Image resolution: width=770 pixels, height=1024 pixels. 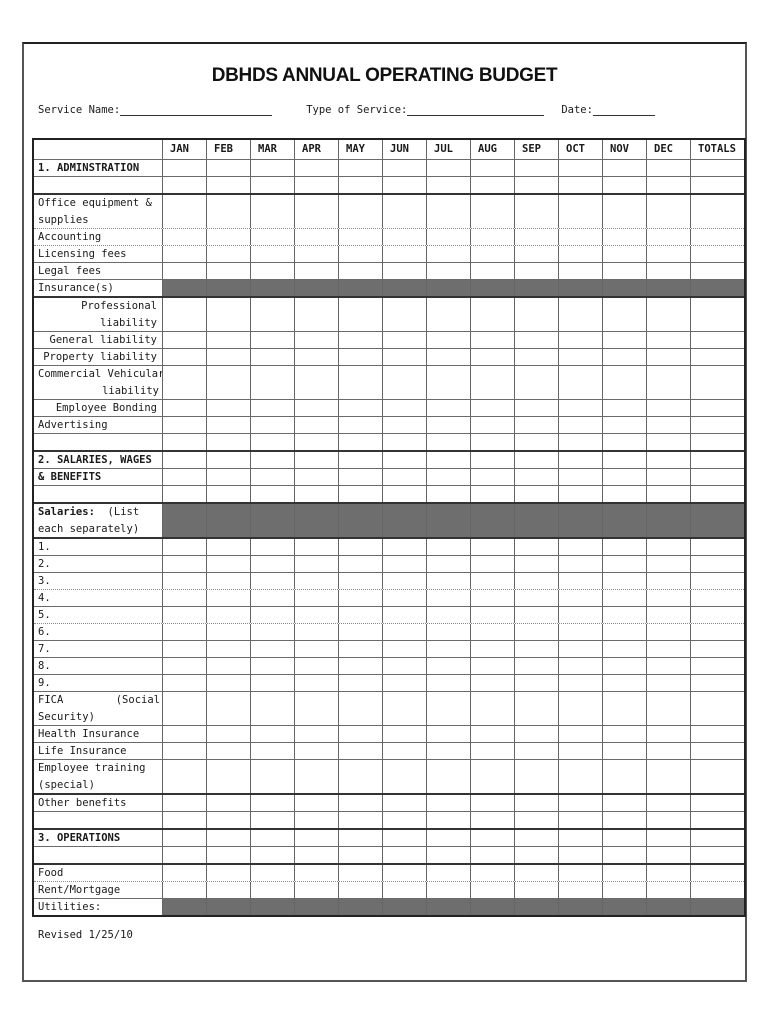 I want to click on cell-food-sep, so click(x=536, y=873).